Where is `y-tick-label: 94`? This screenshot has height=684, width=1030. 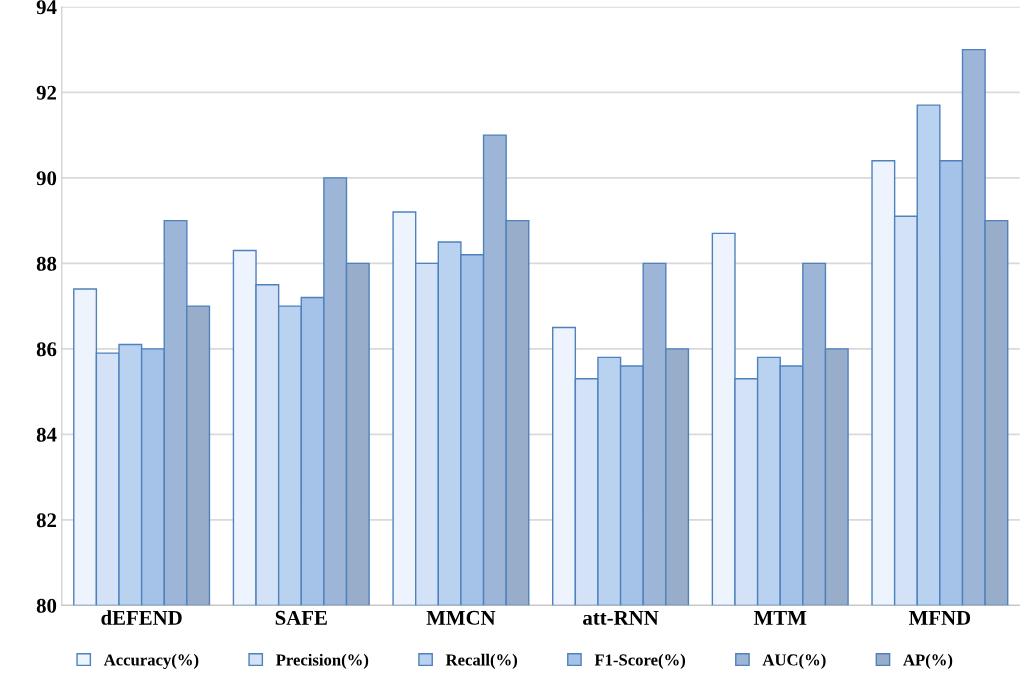
y-tick-label: 94 is located at coordinates (46, 7).